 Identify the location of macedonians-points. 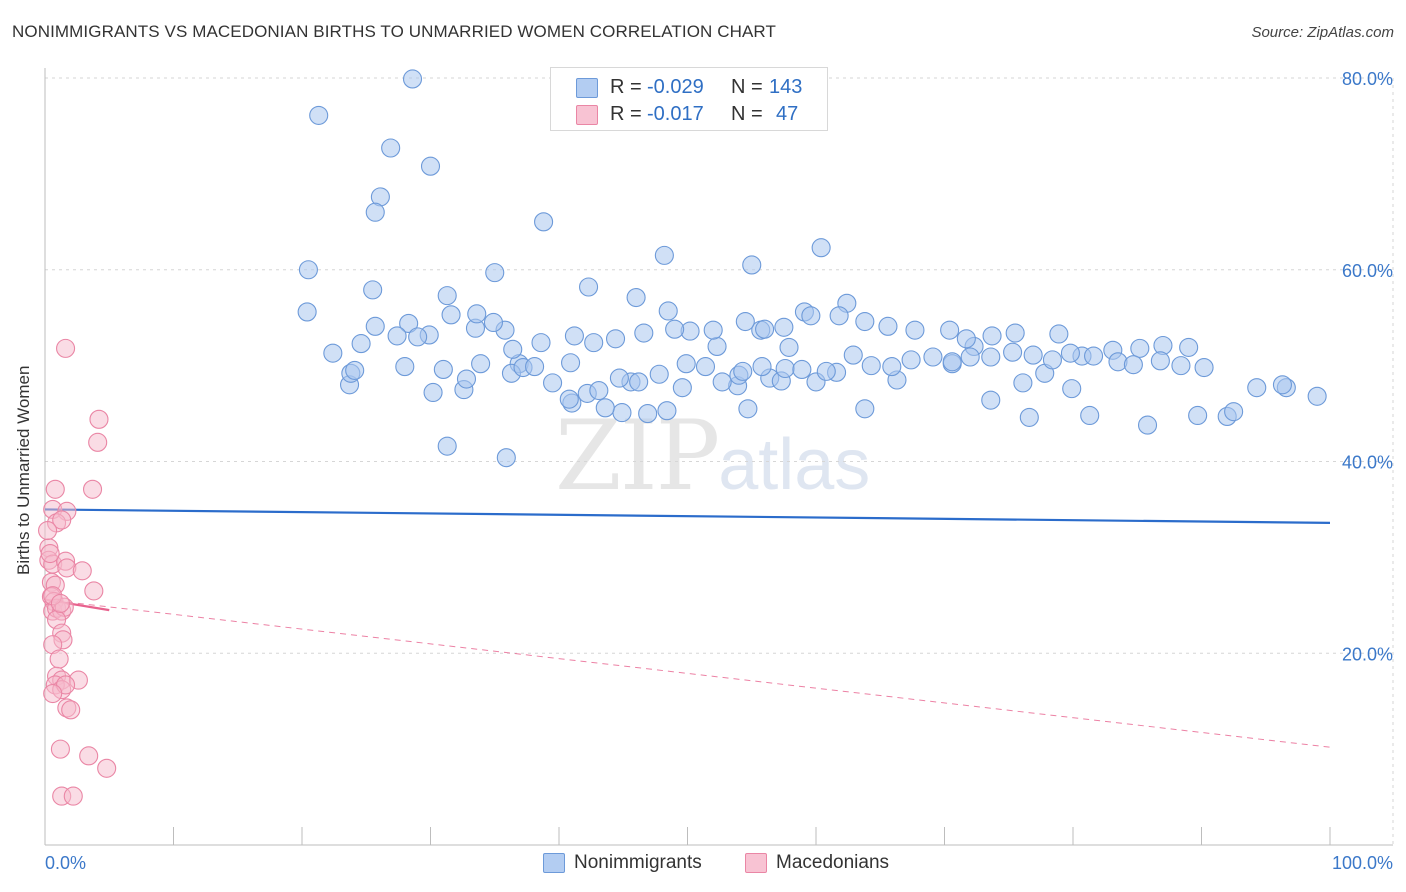
(77, 572).